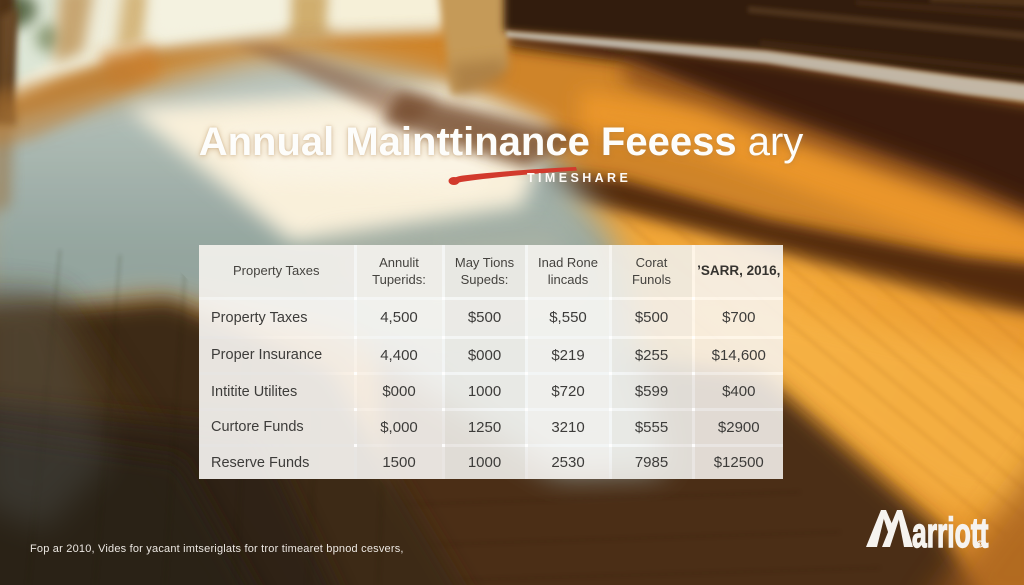 This screenshot has width=1024, height=585. What do you see at coordinates (950, 532) in the screenshot?
I see `svg-text: arriott` at bounding box center [950, 532].